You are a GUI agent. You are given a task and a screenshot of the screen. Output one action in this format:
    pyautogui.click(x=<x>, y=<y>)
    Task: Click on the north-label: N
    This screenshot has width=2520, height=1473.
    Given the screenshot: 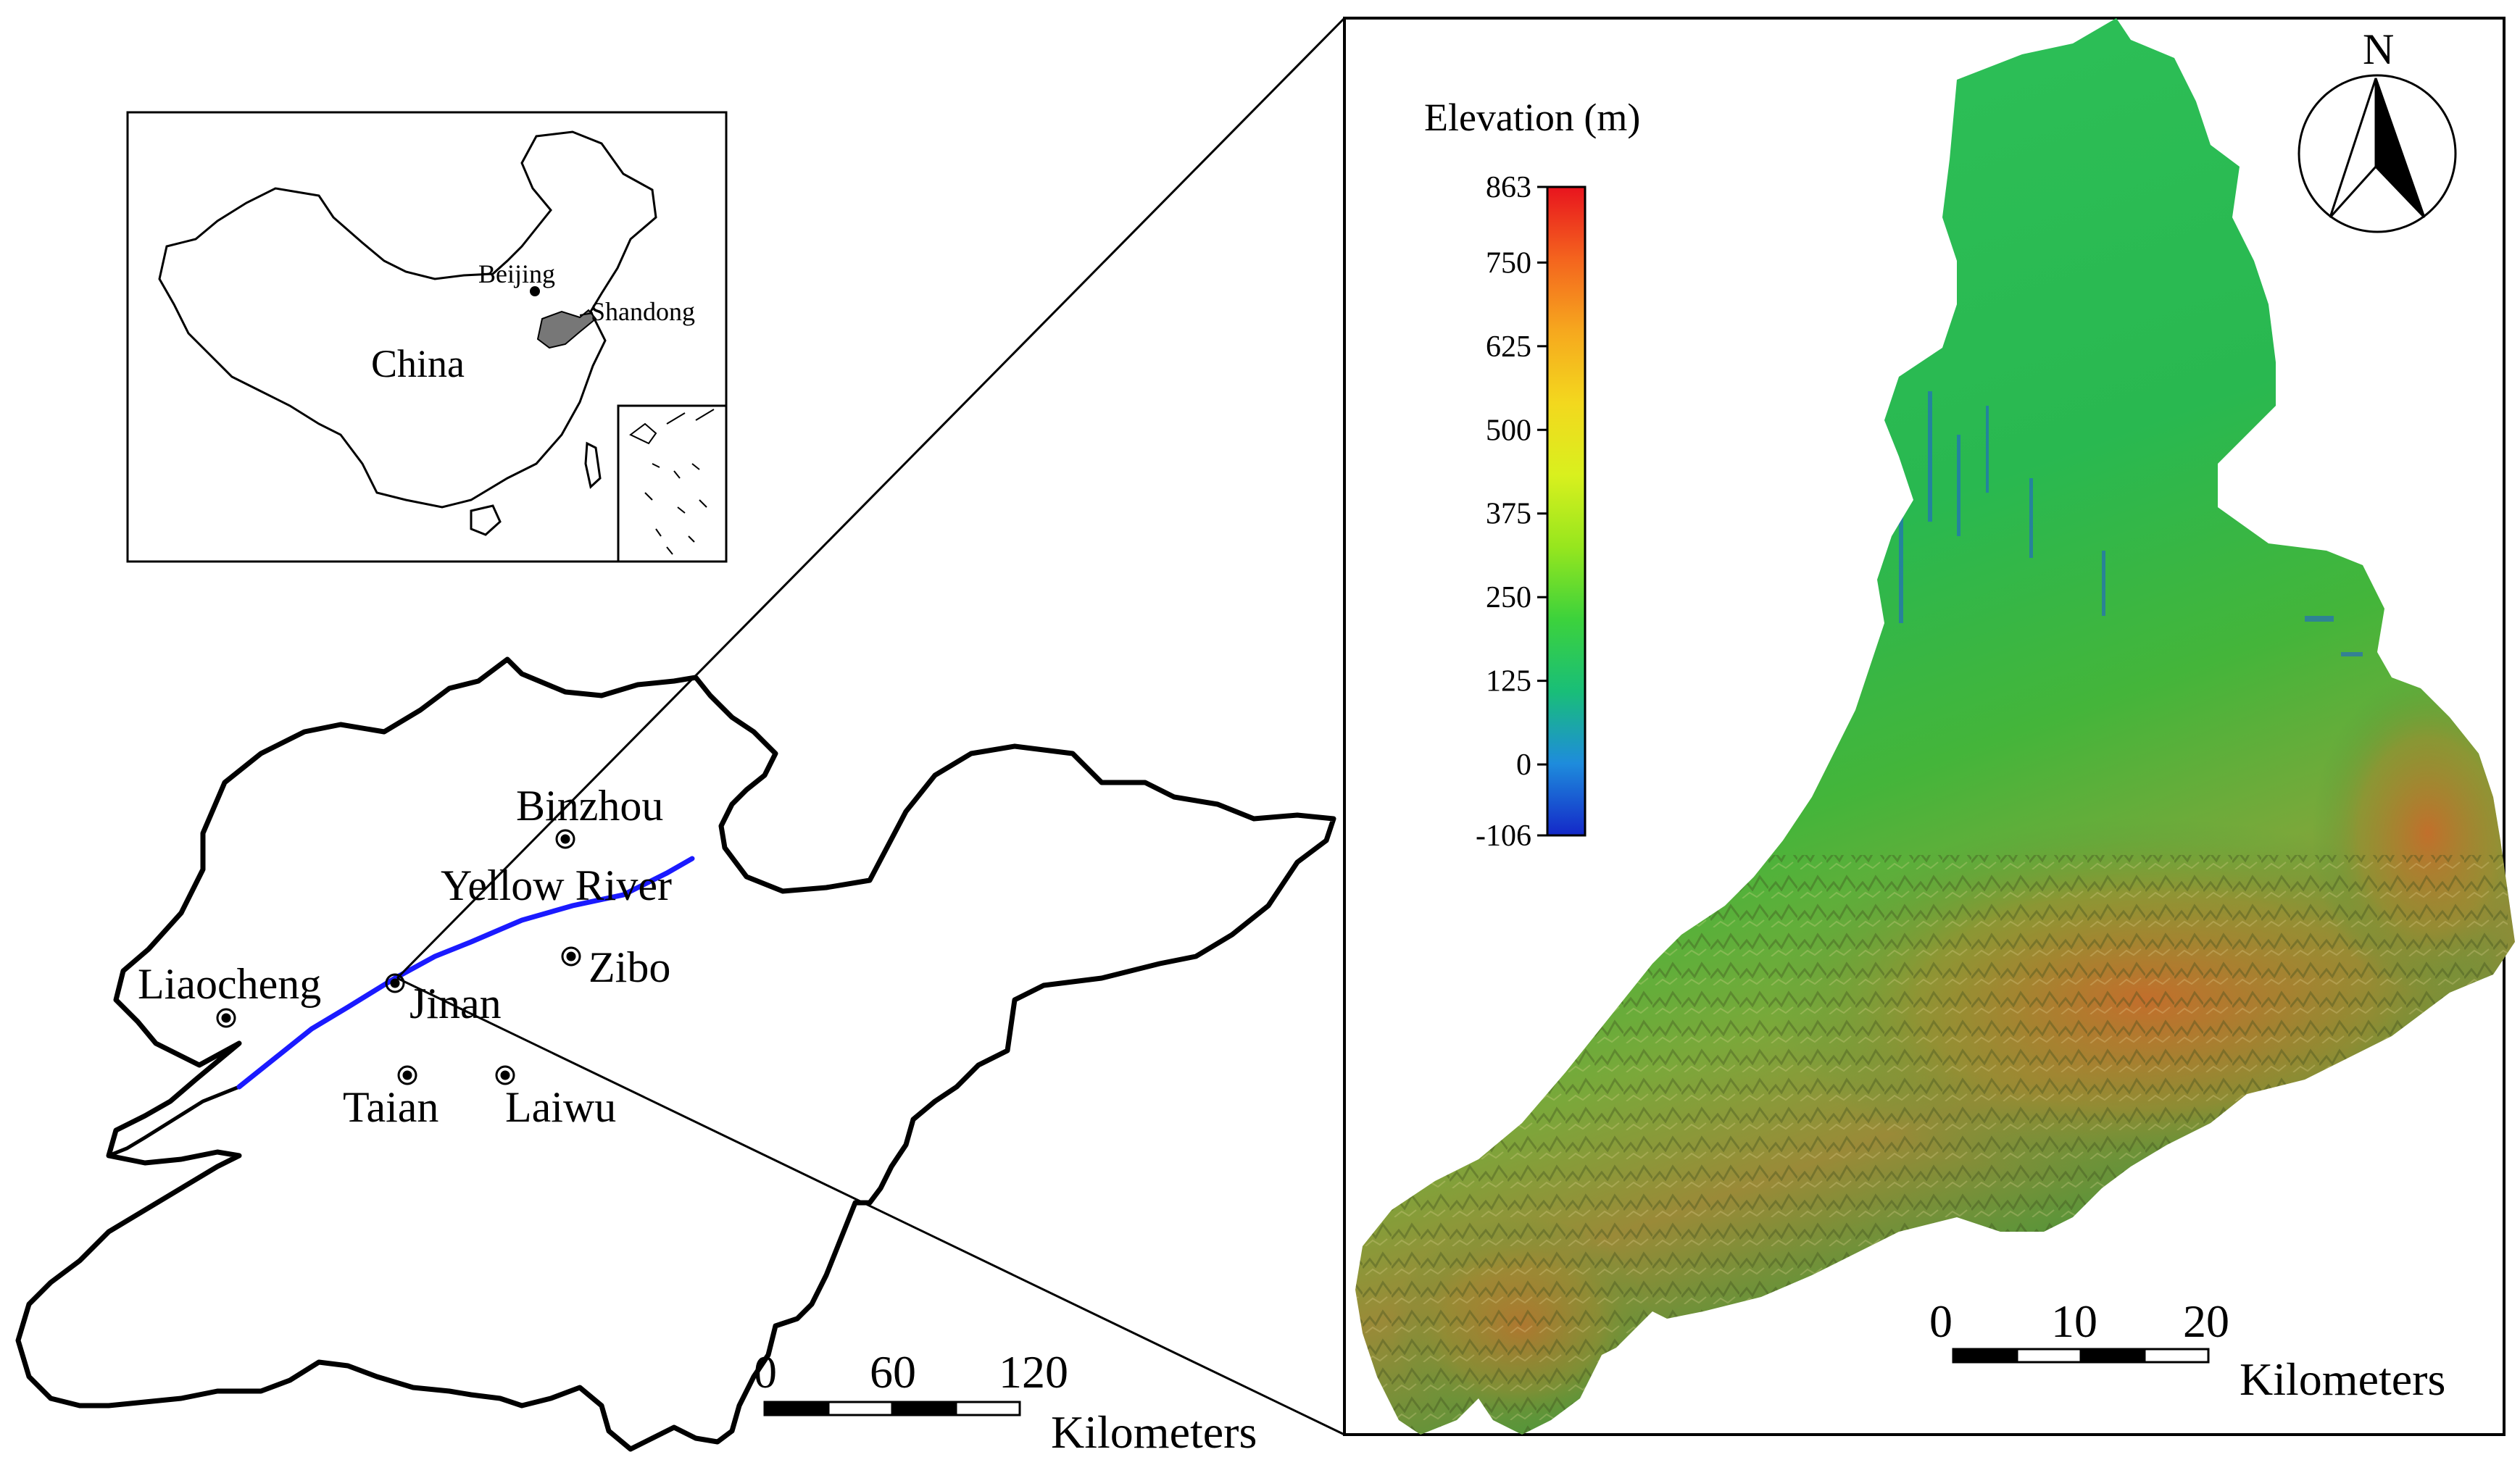 What is the action you would take?
    pyautogui.click(x=2378, y=49)
    